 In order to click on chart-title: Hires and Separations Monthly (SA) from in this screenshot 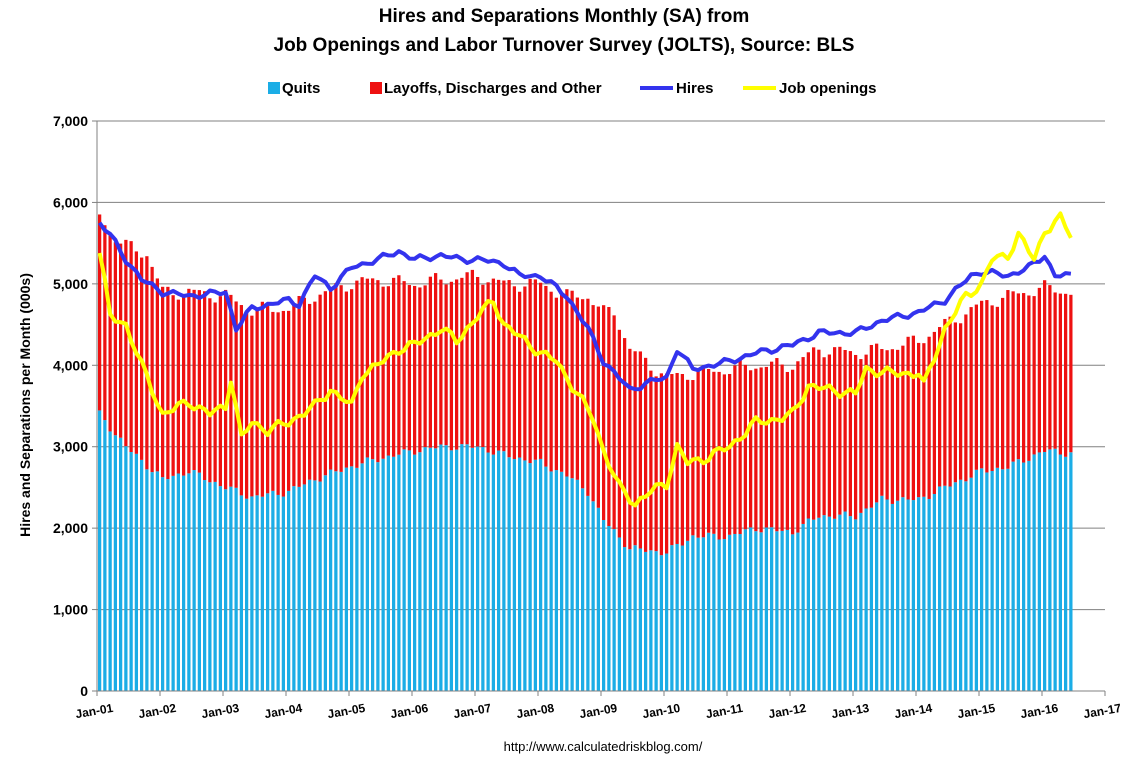, I will do `click(564, 16)`.